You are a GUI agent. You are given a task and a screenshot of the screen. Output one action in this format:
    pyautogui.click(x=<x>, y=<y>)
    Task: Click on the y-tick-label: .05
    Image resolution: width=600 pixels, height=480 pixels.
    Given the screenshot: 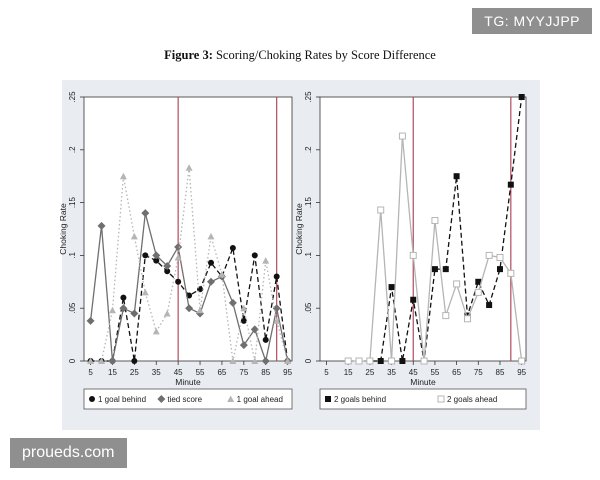 What is the action you would take?
    pyautogui.click(x=72, y=308)
    